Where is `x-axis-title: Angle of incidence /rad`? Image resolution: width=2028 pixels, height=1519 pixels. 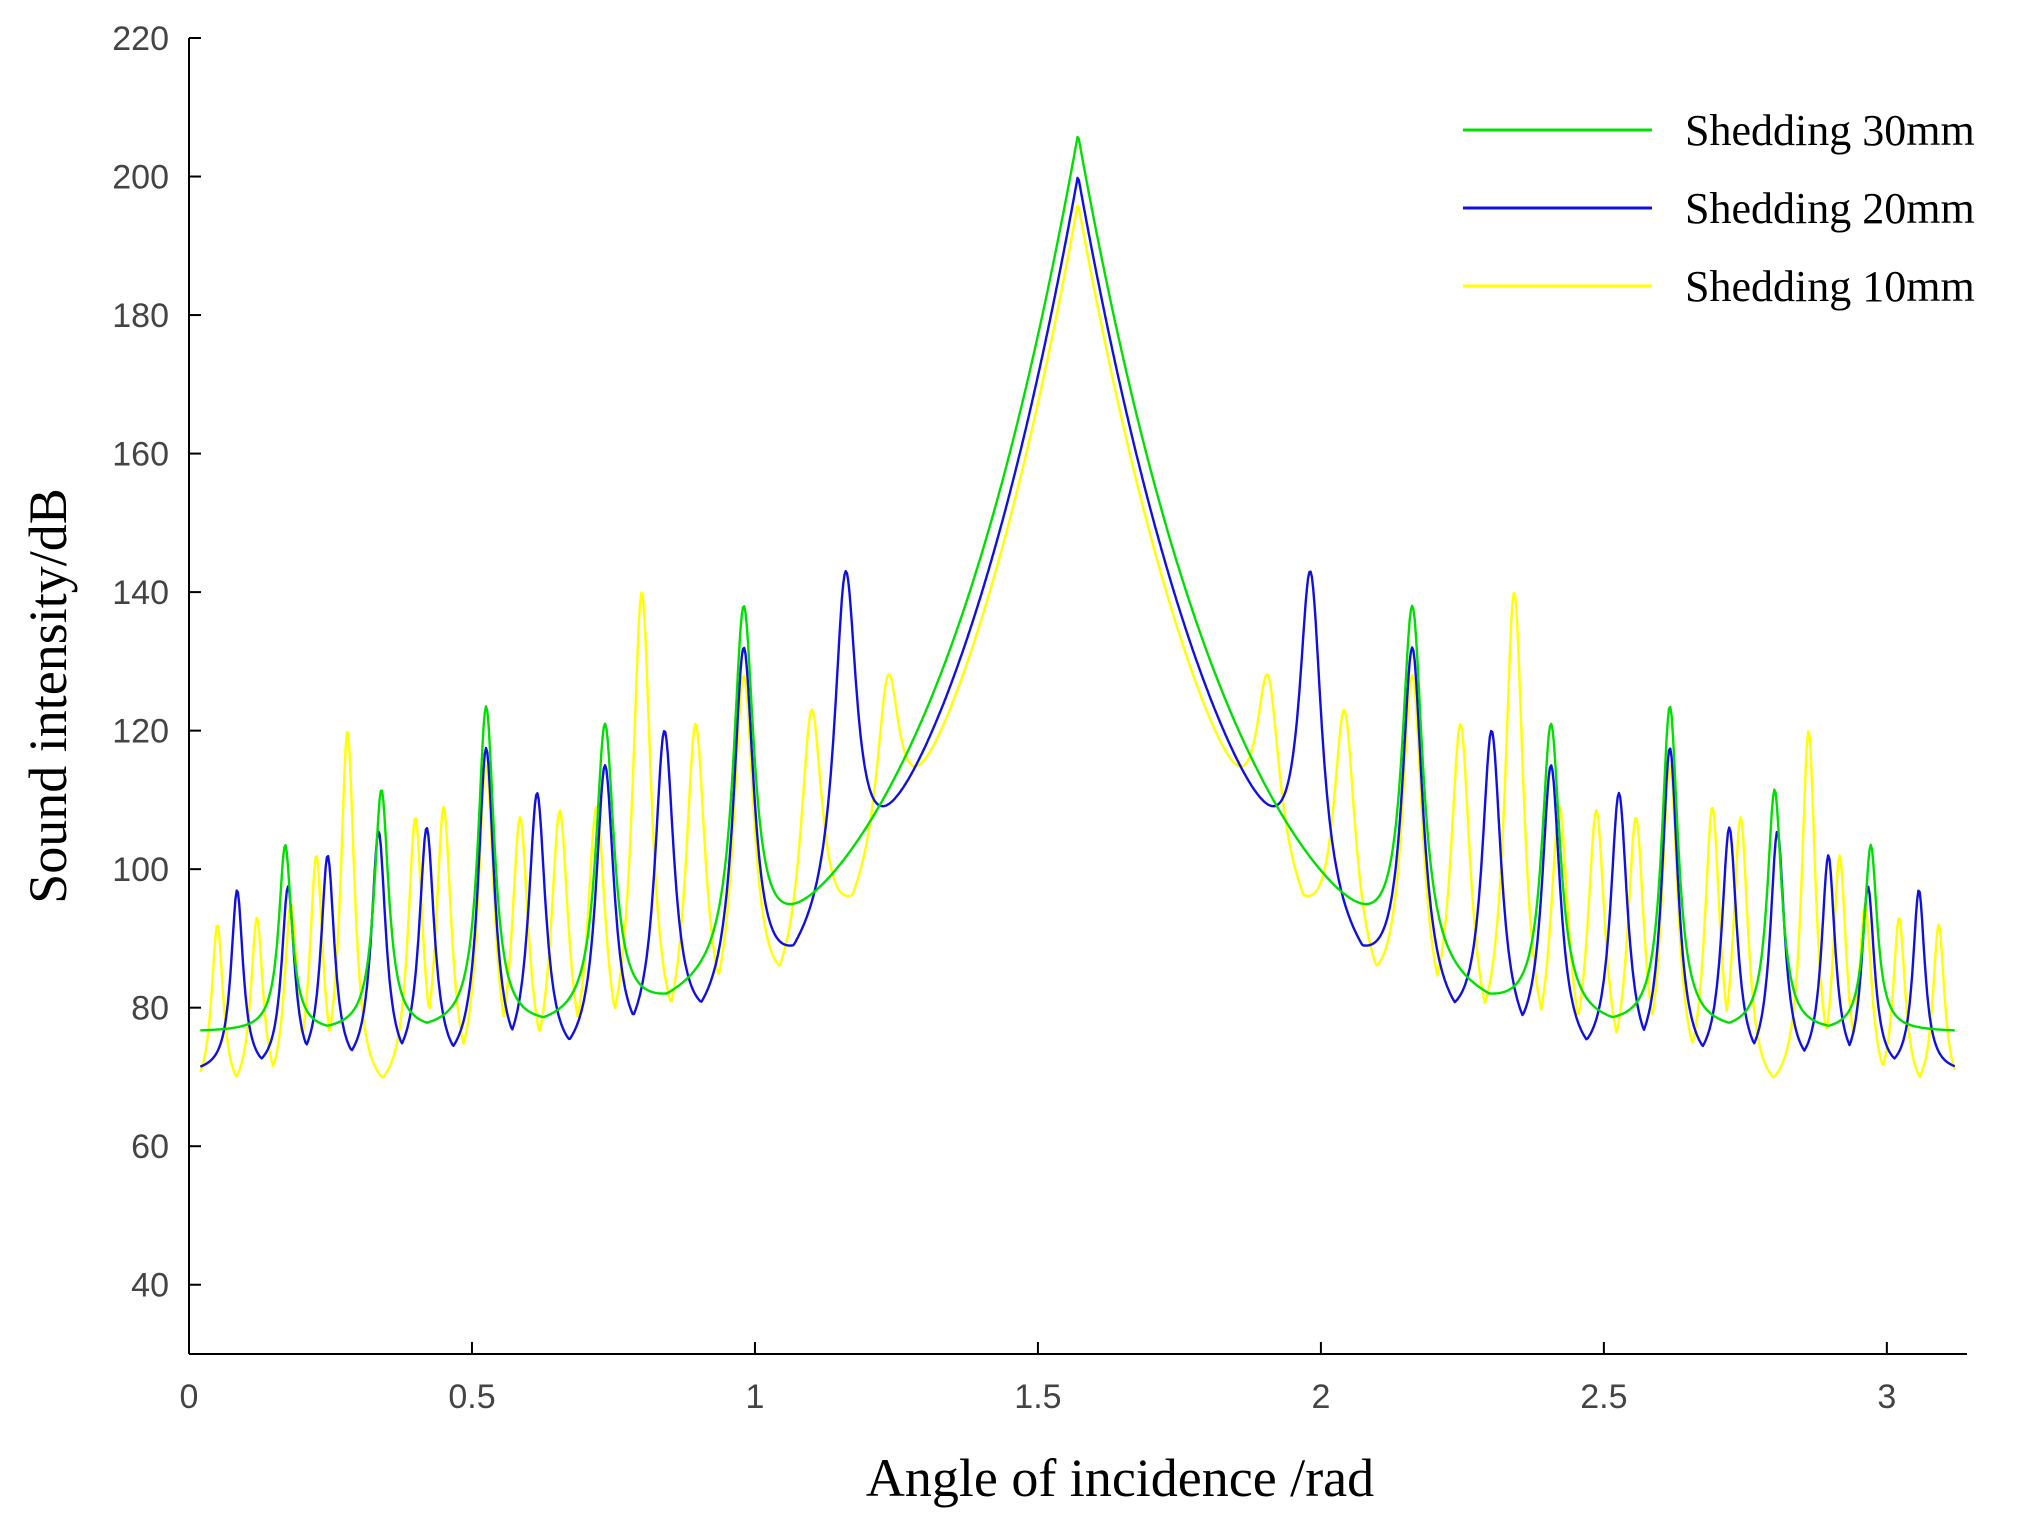
x-axis-title: Angle of incidence /rad is located at coordinates (1120, 1478).